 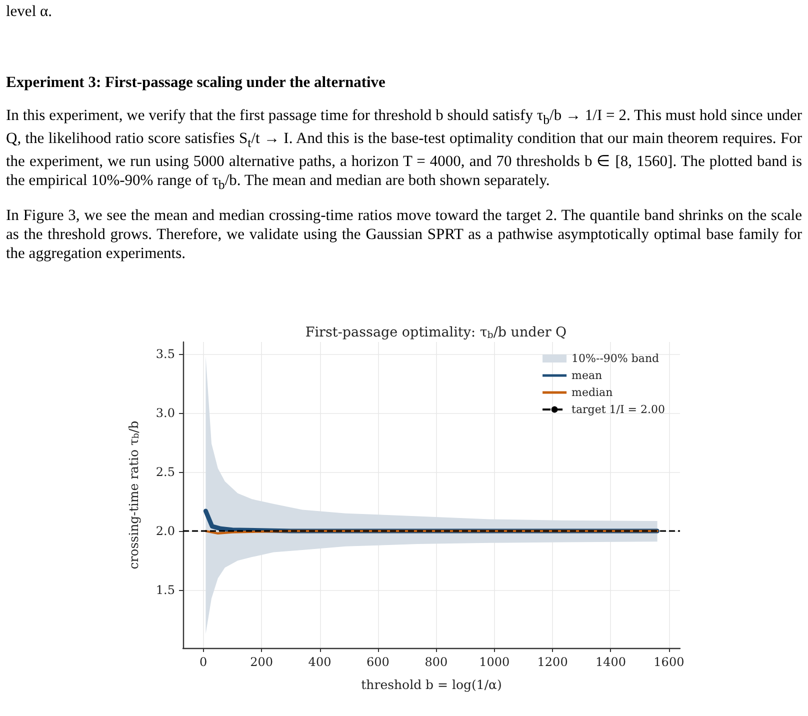 What do you see at coordinates (165, 353) in the screenshot?
I see `y-tick-label: 3.5` at bounding box center [165, 353].